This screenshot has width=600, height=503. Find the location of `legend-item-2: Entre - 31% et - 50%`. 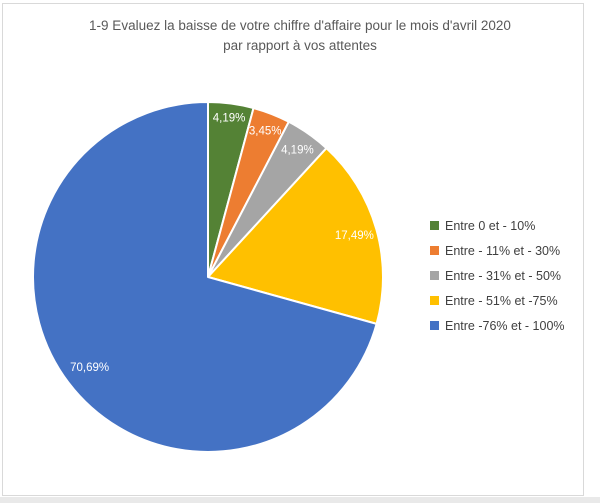

legend-item-2: Entre - 31% et - 50% is located at coordinates (497, 275).